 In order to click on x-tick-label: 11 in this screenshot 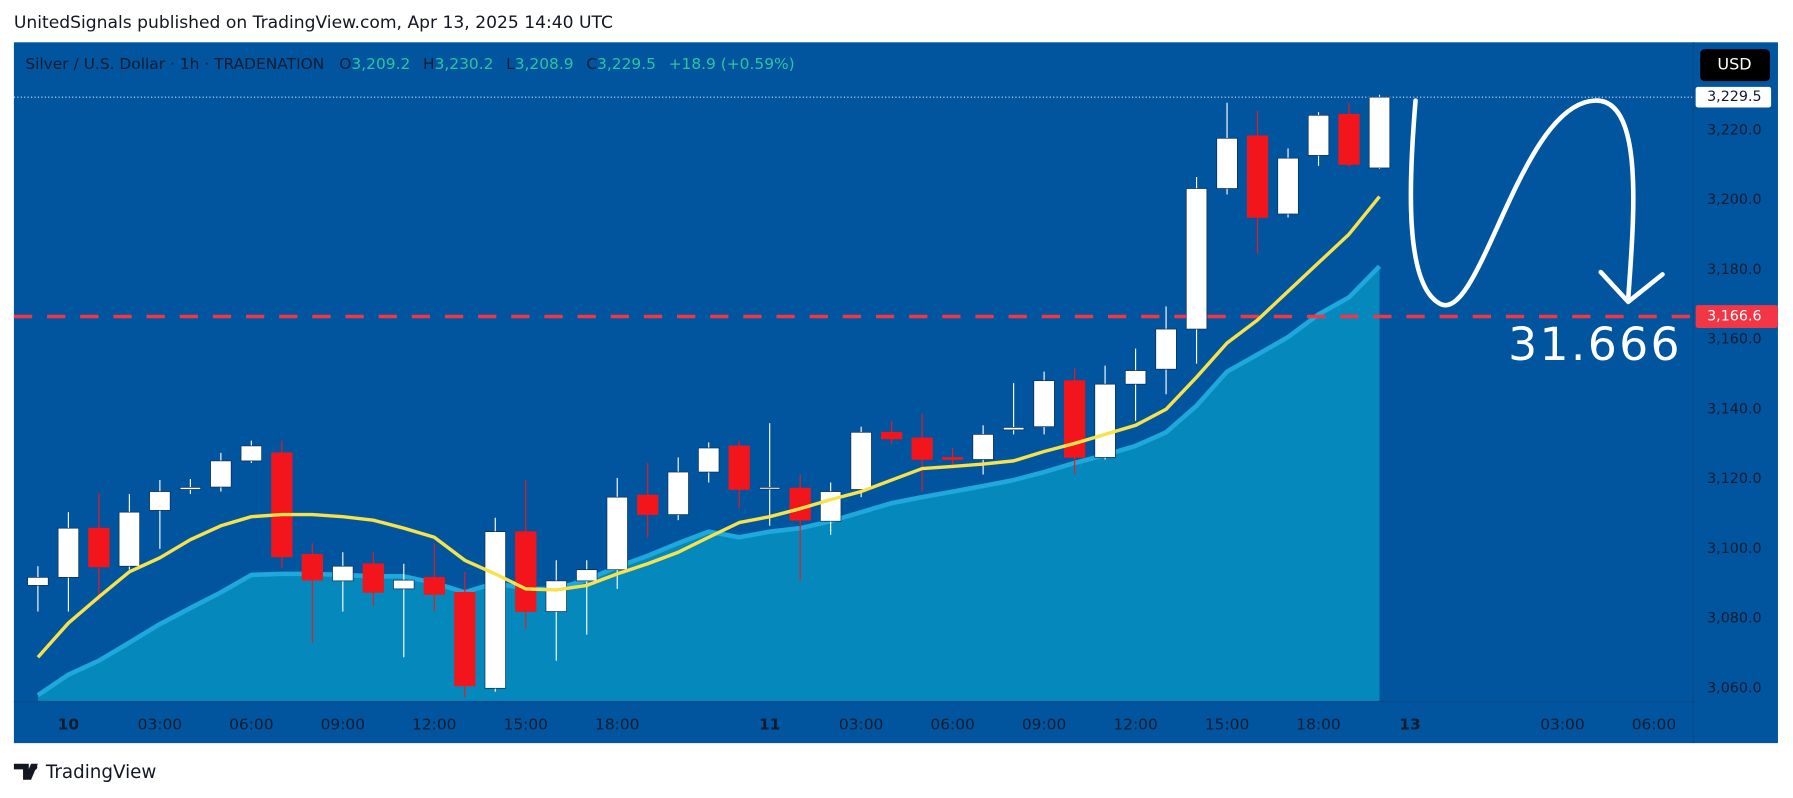, I will do `click(769, 724)`.